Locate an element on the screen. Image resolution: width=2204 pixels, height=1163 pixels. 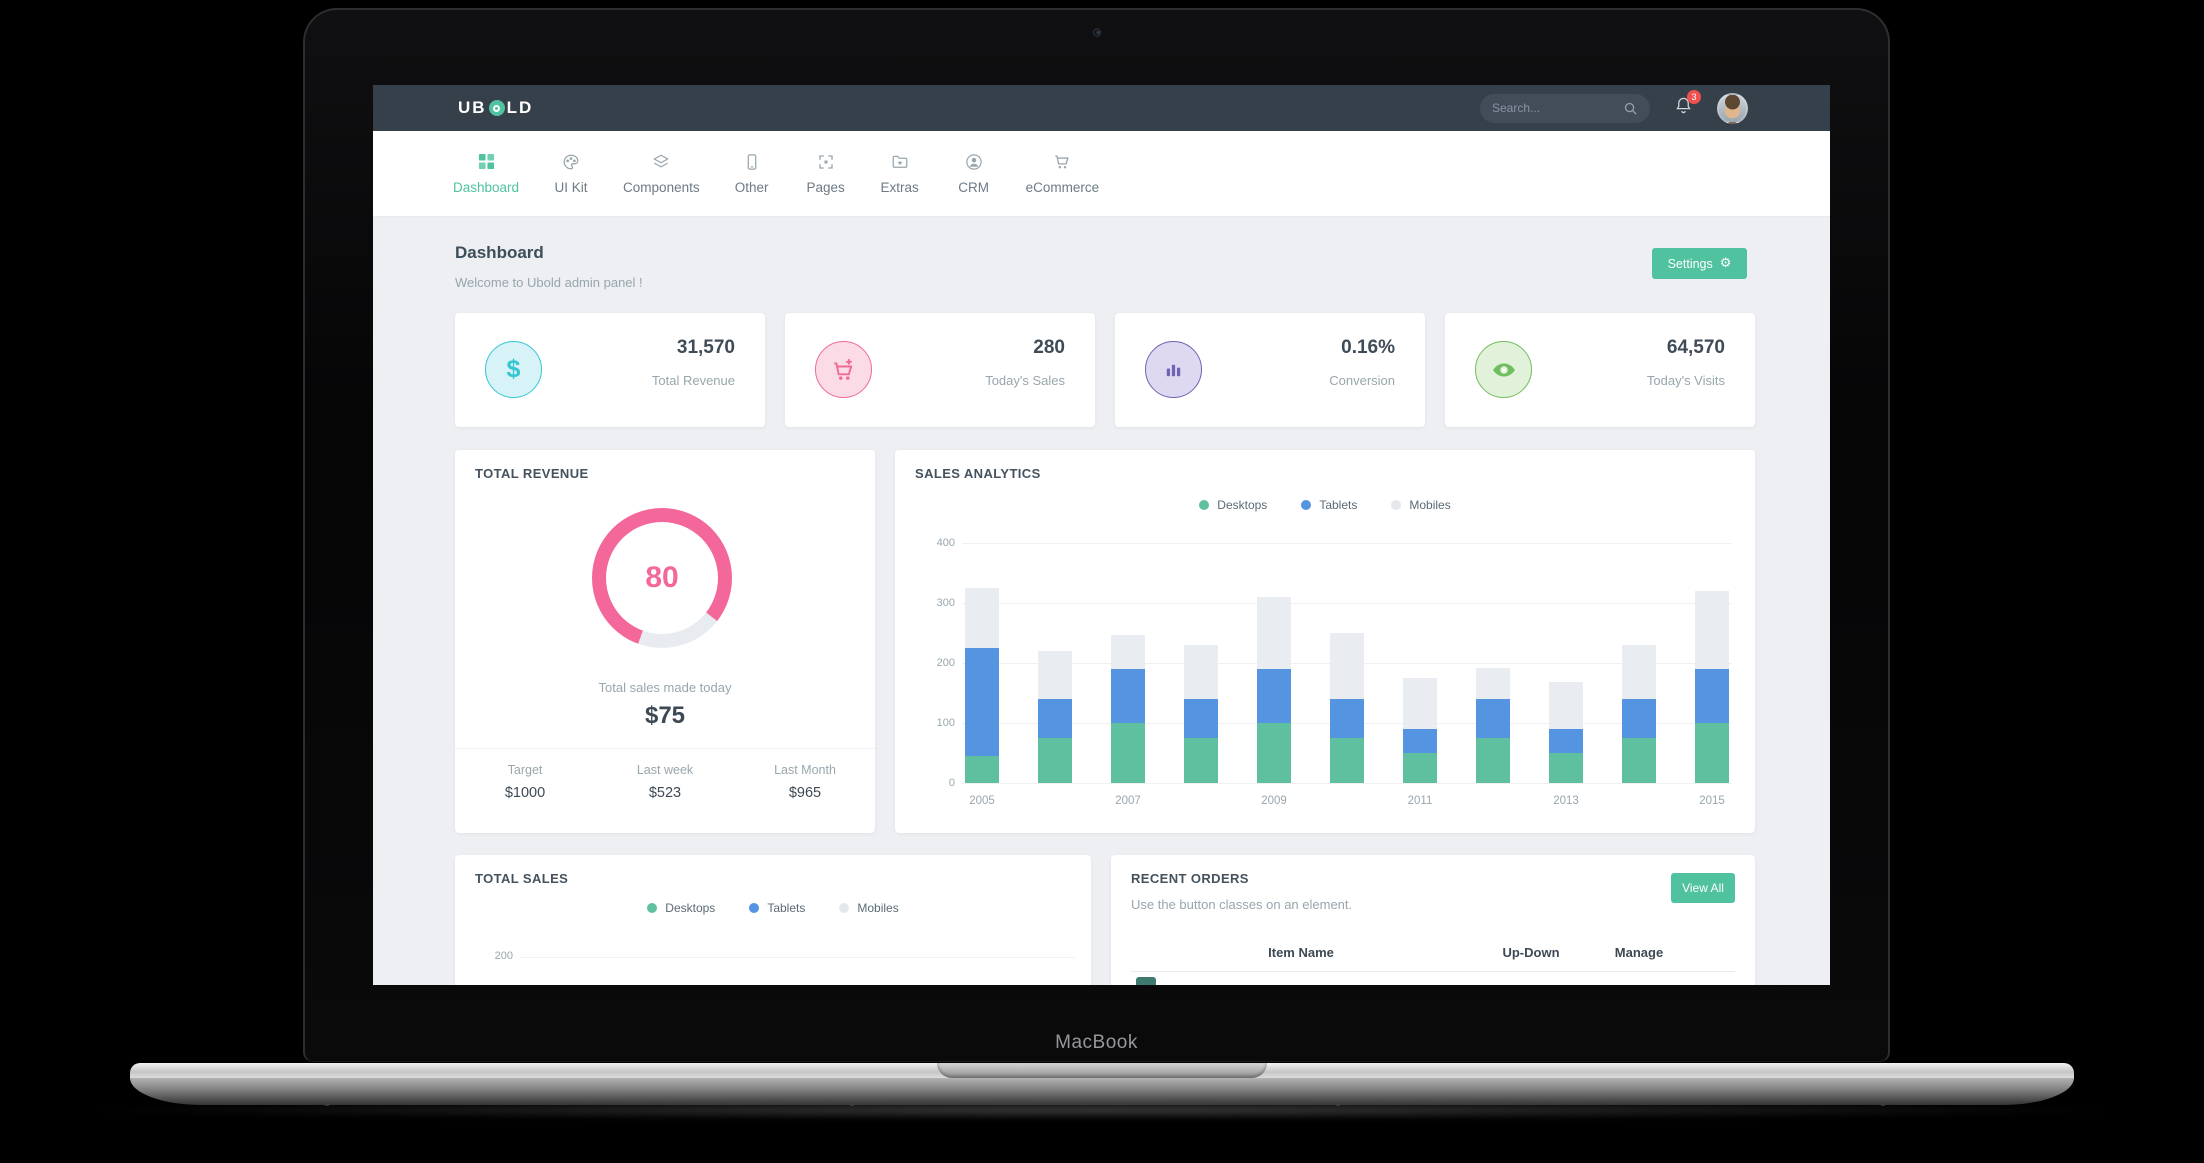
stat-value: 31,570 is located at coordinates (705, 347).